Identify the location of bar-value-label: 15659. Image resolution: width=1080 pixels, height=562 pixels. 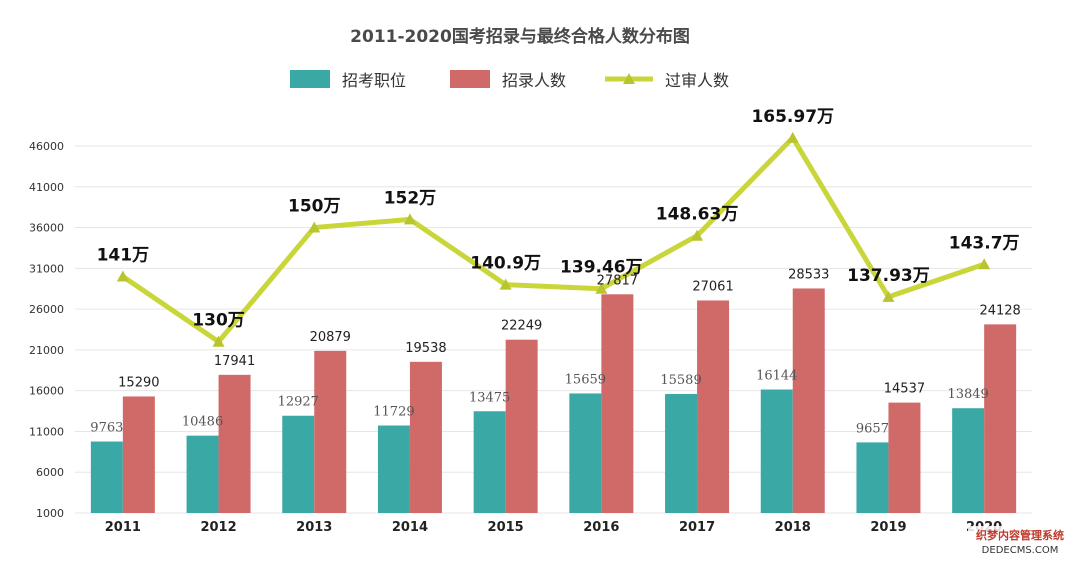
(585, 379).